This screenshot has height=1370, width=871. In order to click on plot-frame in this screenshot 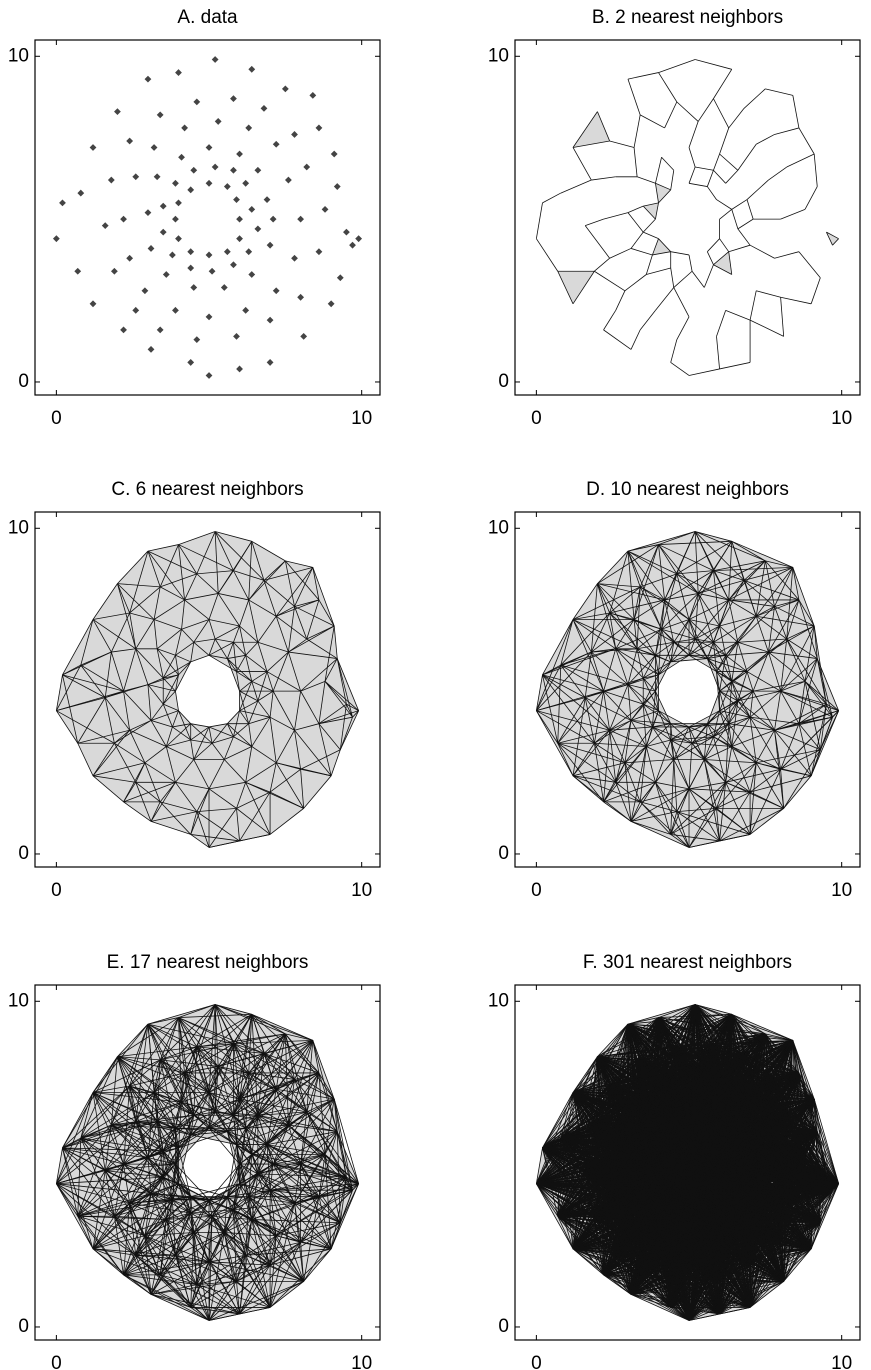, I will do `click(207, 217)`.